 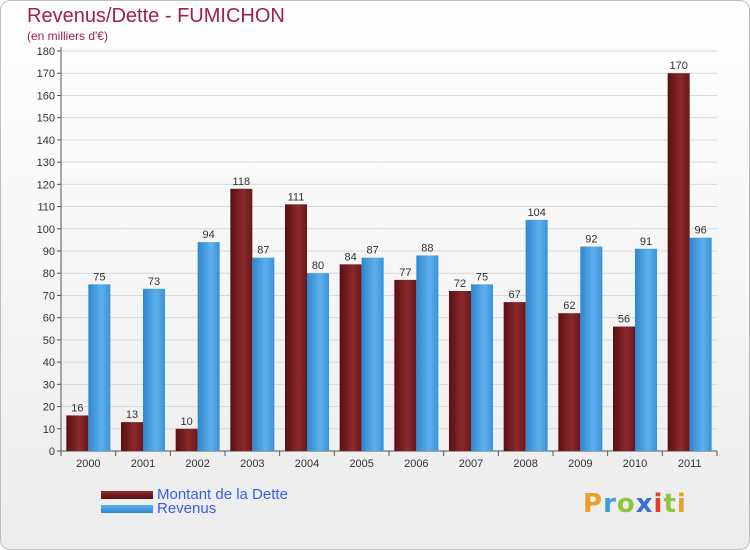 What do you see at coordinates (143, 464) in the screenshot?
I see `x-tick-label: 2001` at bounding box center [143, 464].